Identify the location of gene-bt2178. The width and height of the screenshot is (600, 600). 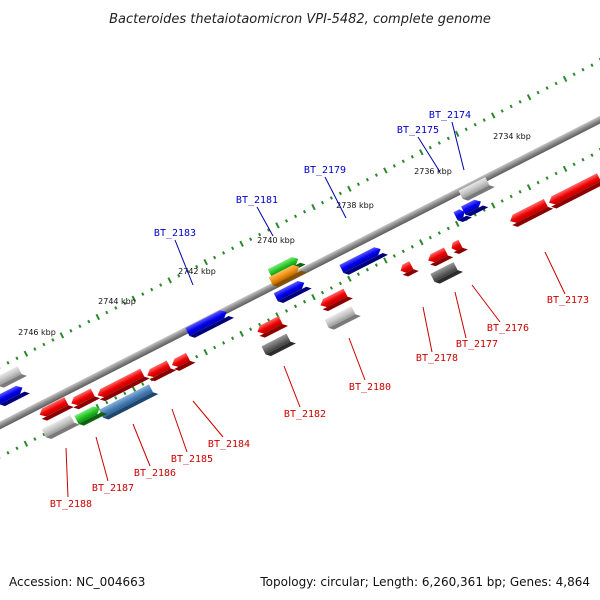
(409, 268).